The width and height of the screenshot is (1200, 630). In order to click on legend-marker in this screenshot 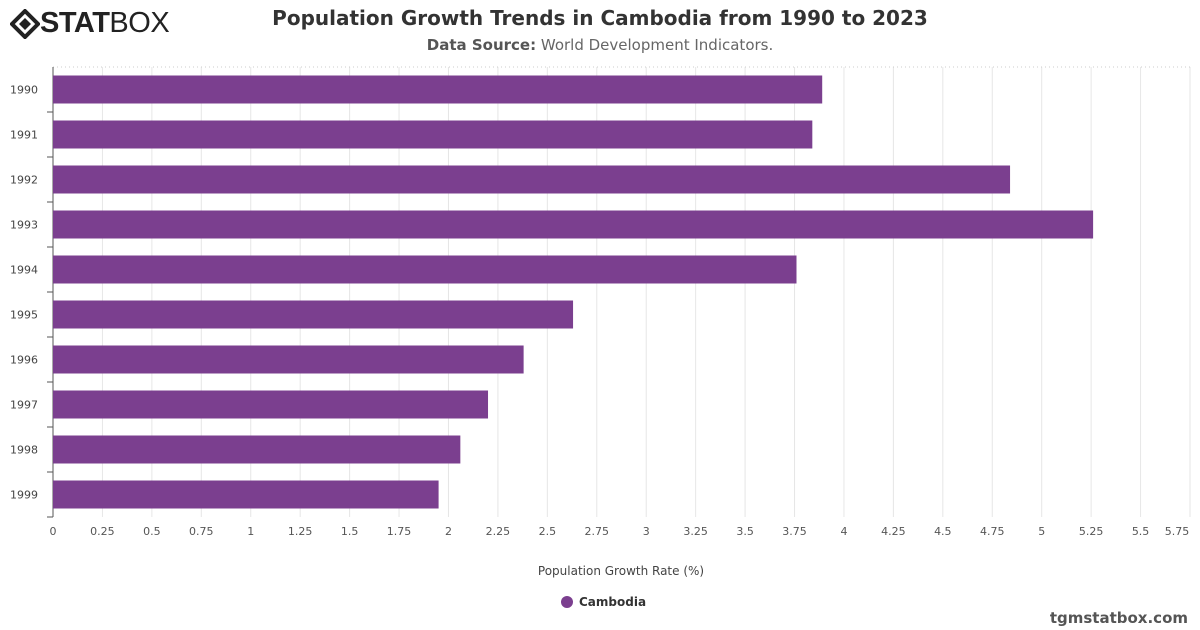, I will do `click(567, 602)`.